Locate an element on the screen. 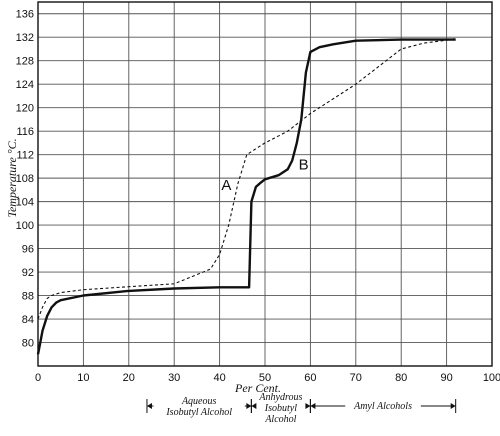 This screenshot has height=436, width=500. y-tick-label: 120 is located at coordinates (25, 109).